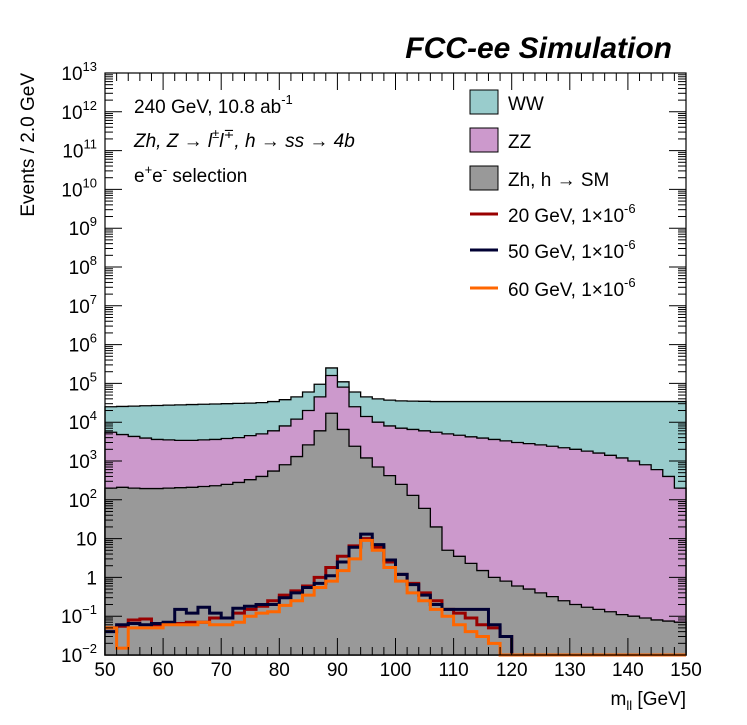 The image size is (747, 725). What do you see at coordinates (512, 670) in the screenshot?
I see `x-tick-label: 120` at bounding box center [512, 670].